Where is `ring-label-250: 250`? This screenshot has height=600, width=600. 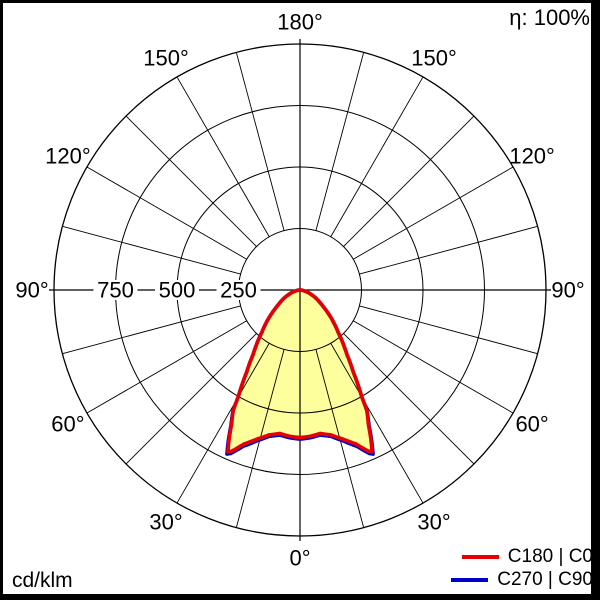 ring-label-250: 250 is located at coordinates (238, 290).